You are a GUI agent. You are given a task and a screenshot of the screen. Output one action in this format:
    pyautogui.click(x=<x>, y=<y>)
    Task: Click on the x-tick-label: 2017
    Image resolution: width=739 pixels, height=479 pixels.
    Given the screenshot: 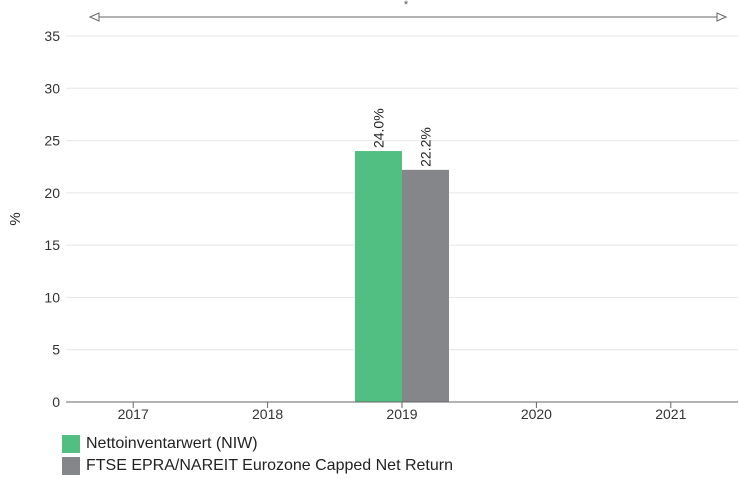 What is the action you would take?
    pyautogui.click(x=133, y=414)
    